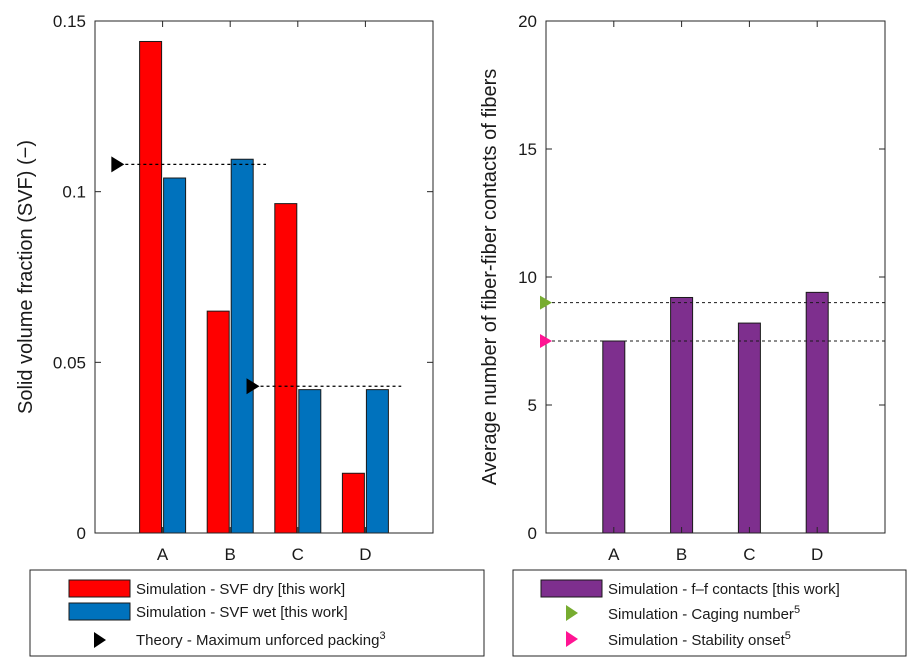  I want to click on left-bar-simulation-svf-dry-this-work--c, so click(286, 368).